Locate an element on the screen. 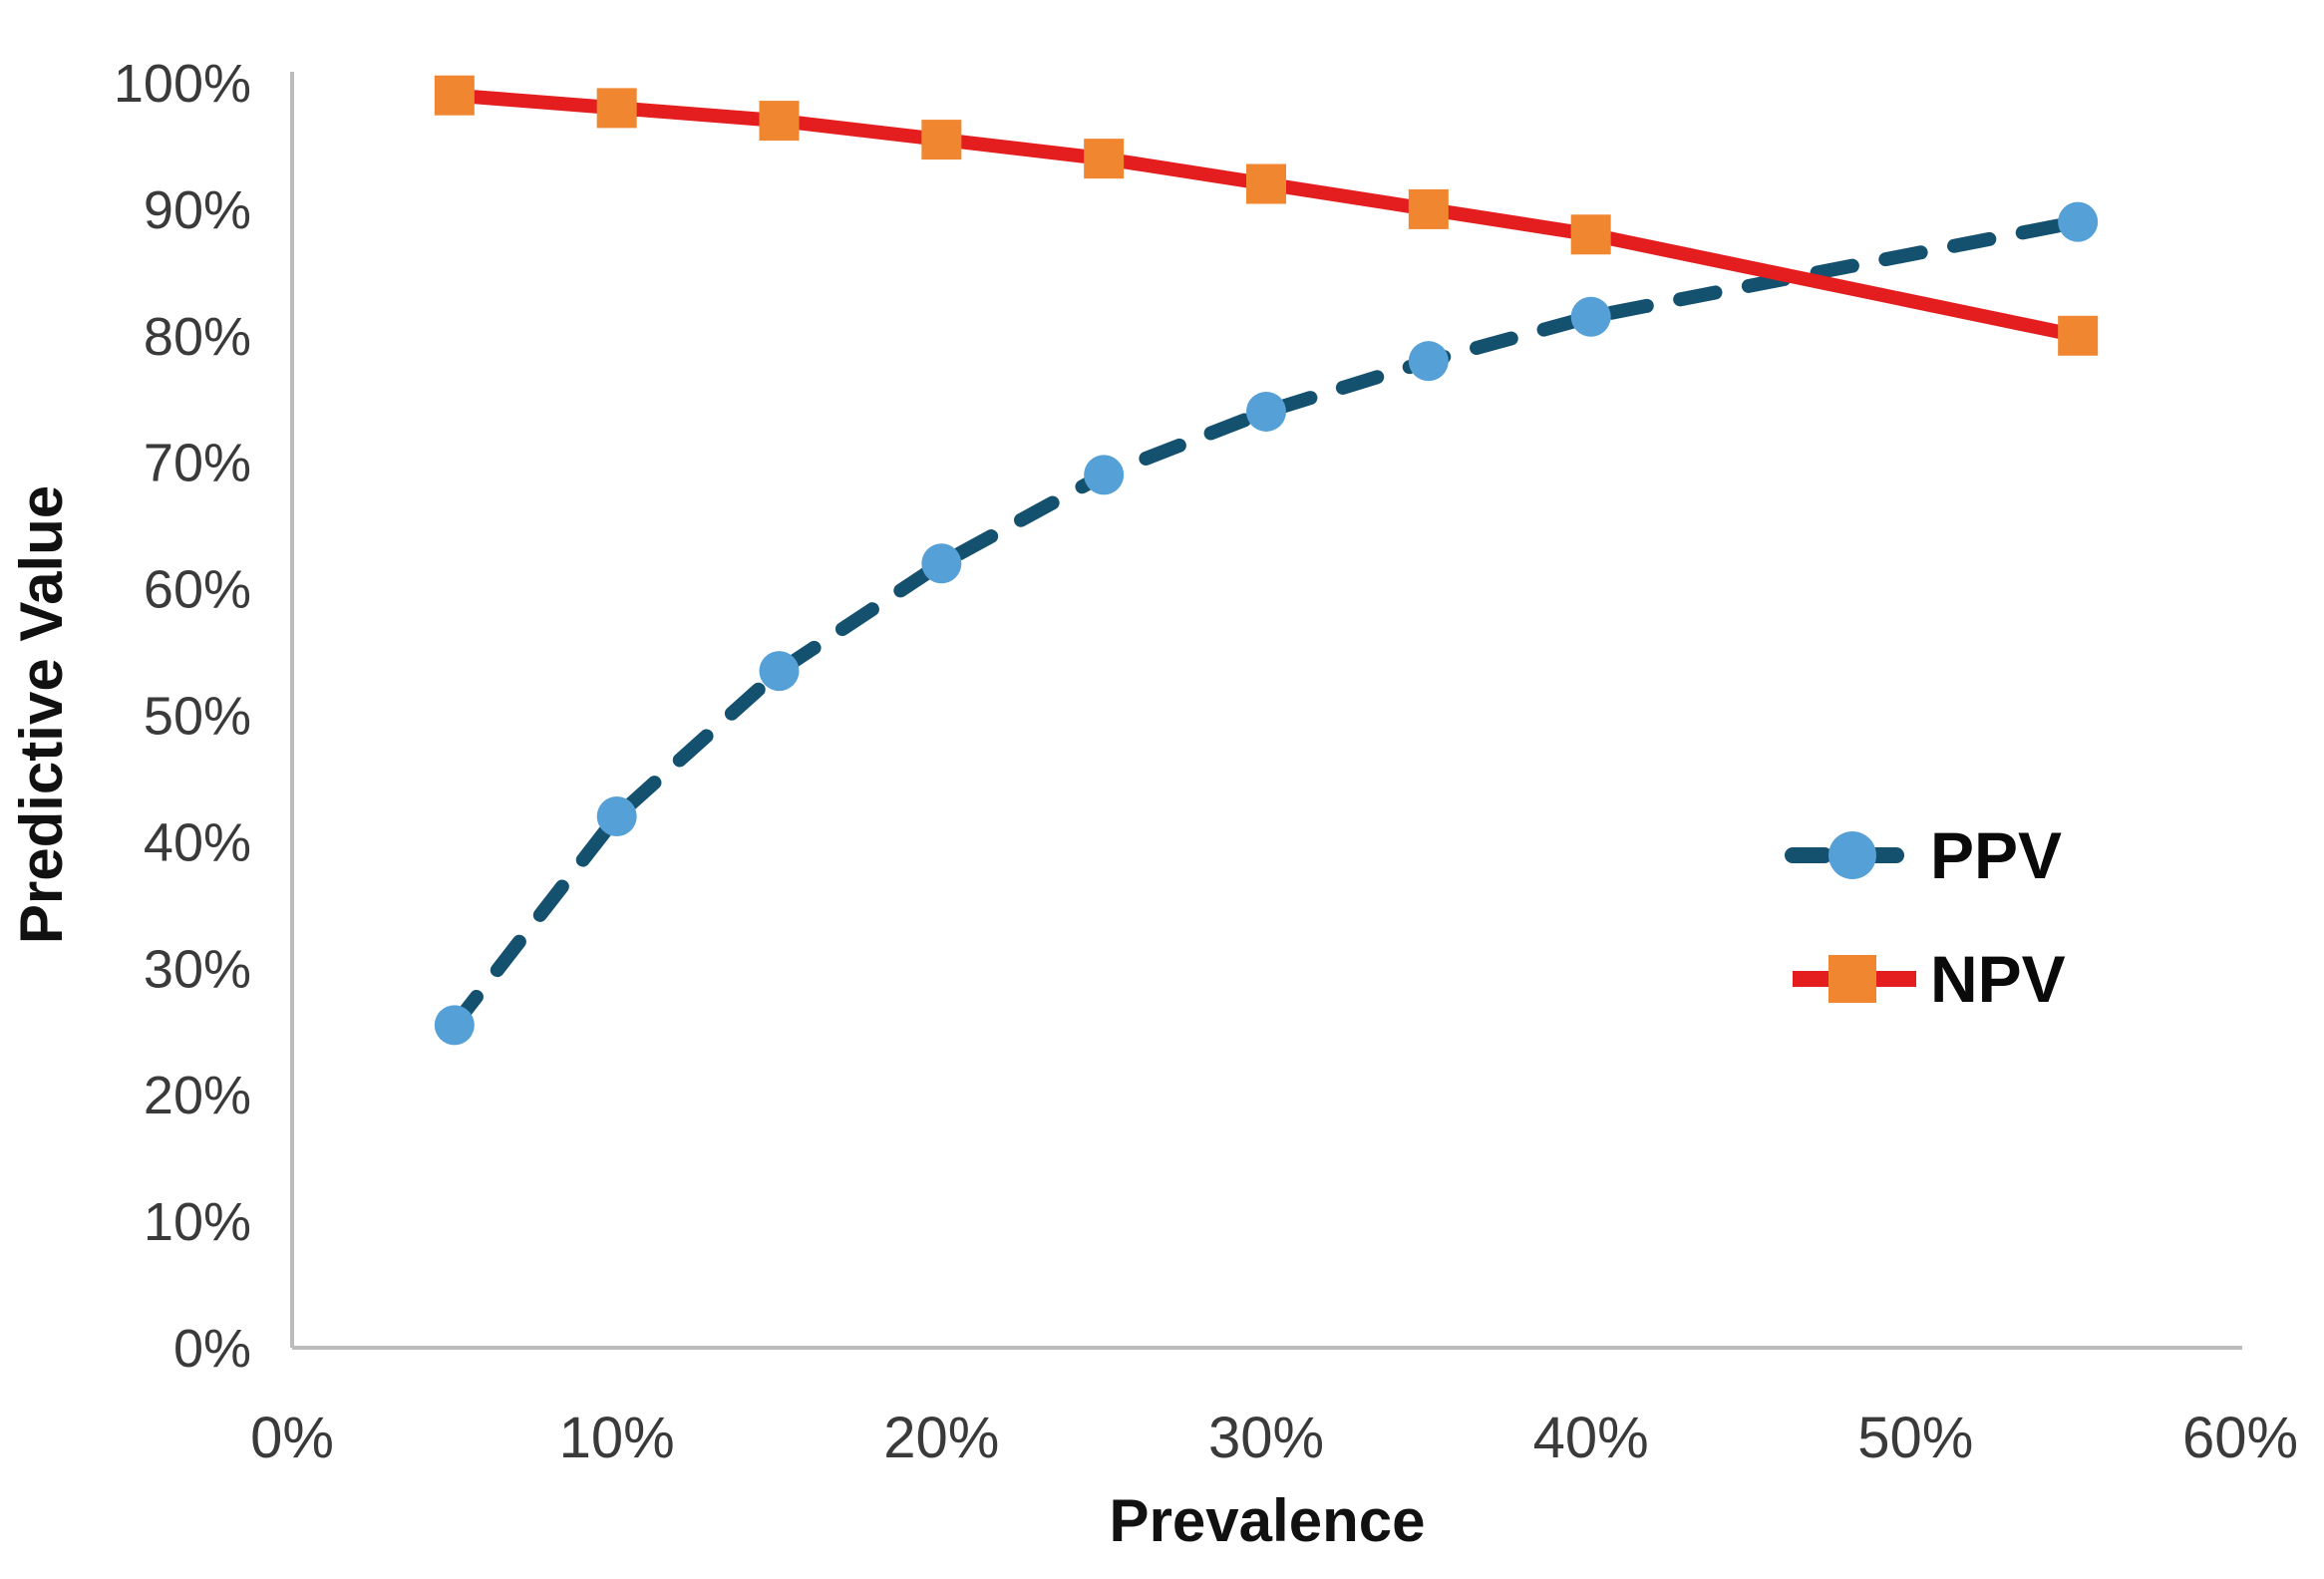 The image size is (2324, 1579). npv-legend-marker-icon is located at coordinates (1852, 979).